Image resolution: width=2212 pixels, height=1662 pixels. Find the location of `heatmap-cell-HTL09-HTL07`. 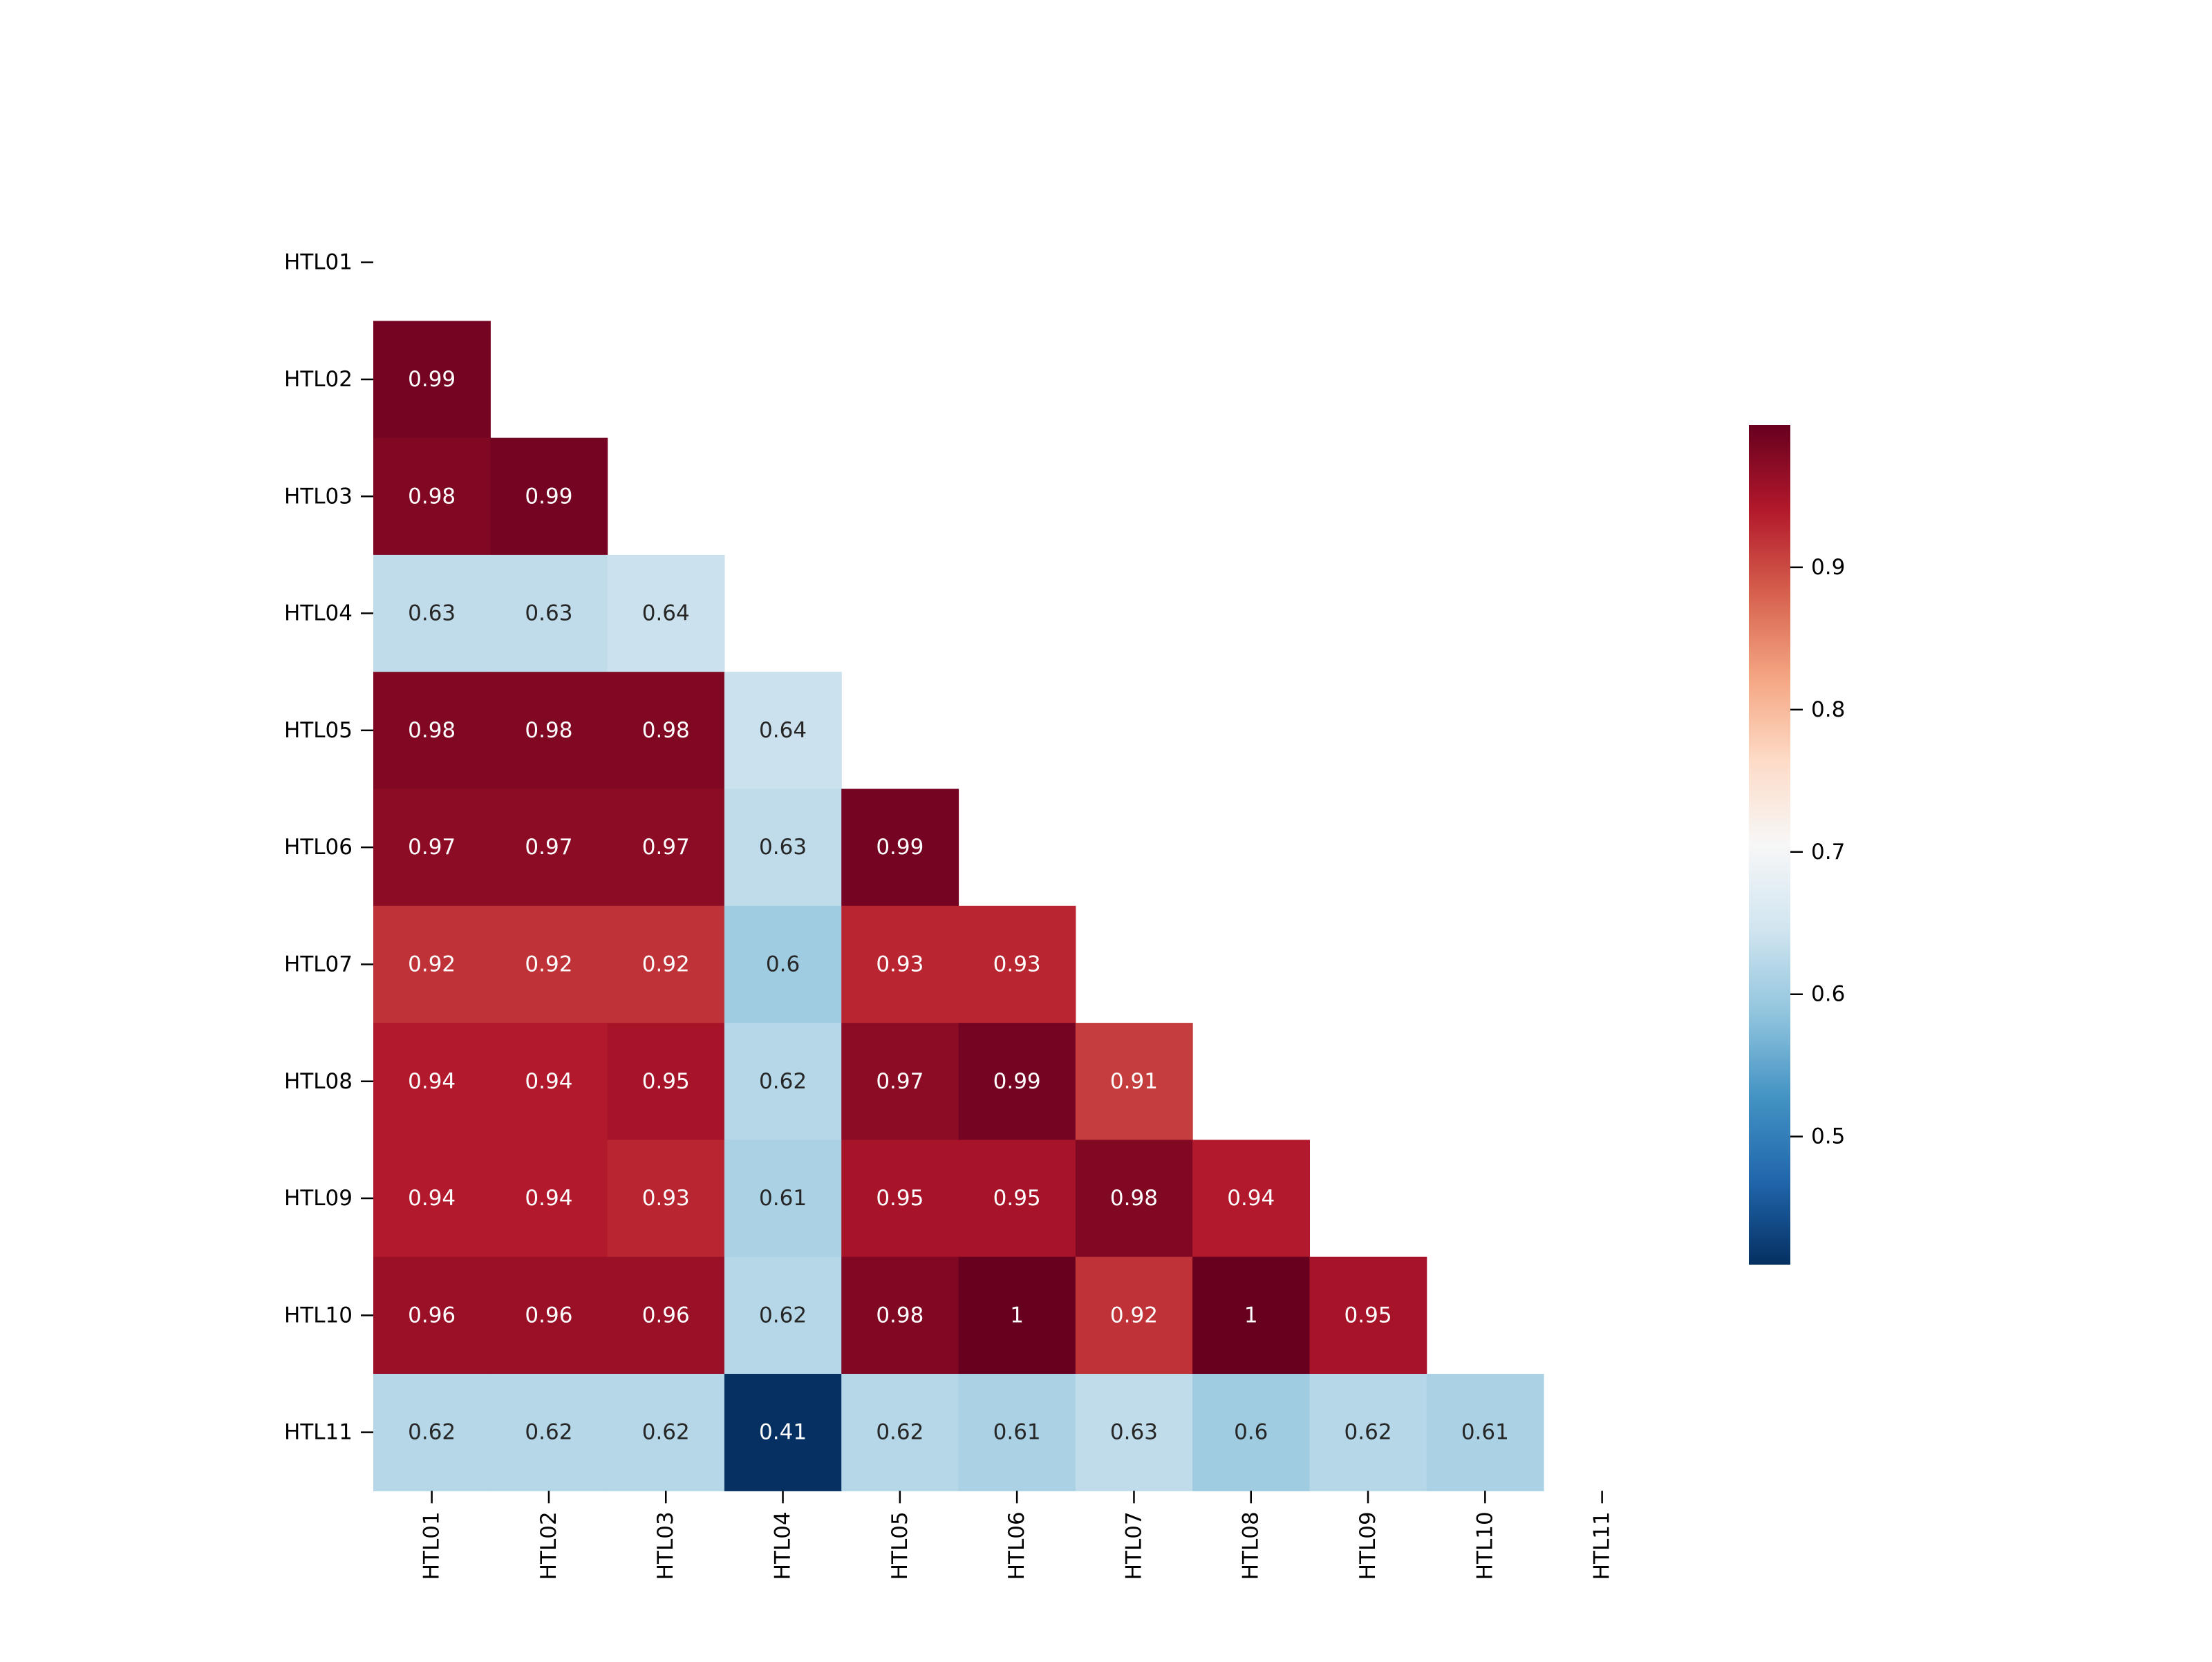

heatmap-cell-HTL09-HTL07 is located at coordinates (1134, 1199).